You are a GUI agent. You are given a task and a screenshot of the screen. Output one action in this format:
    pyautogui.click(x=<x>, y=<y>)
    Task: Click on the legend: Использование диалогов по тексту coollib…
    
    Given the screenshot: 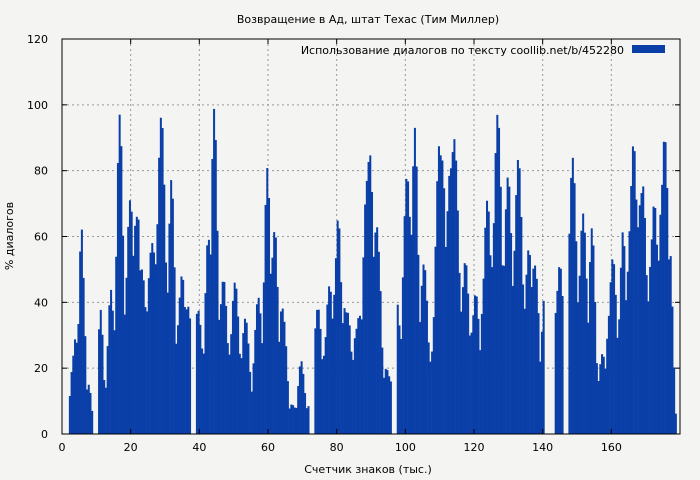 What is the action you would take?
    pyautogui.click(x=483, y=50)
    